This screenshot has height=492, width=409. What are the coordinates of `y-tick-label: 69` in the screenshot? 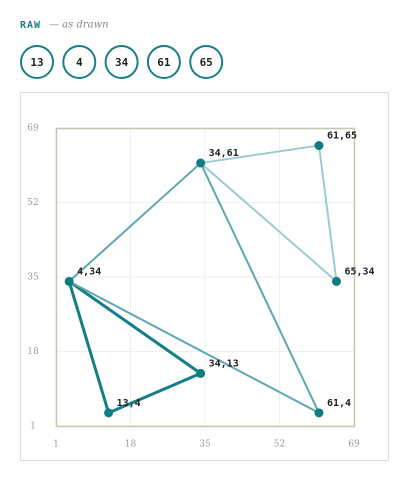 It's located at (33, 129).